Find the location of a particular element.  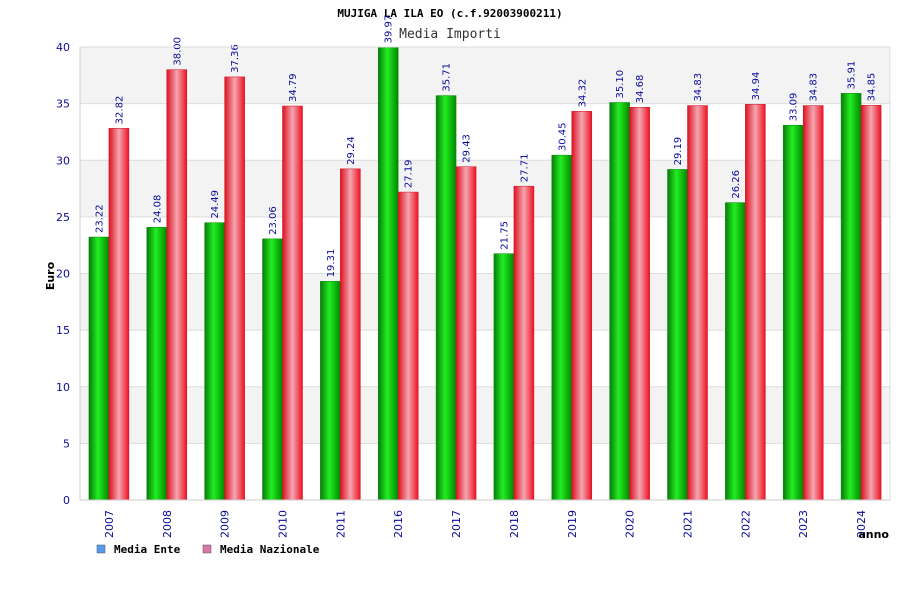

x-tick-label: 2017 is located at coordinates (456, 524).